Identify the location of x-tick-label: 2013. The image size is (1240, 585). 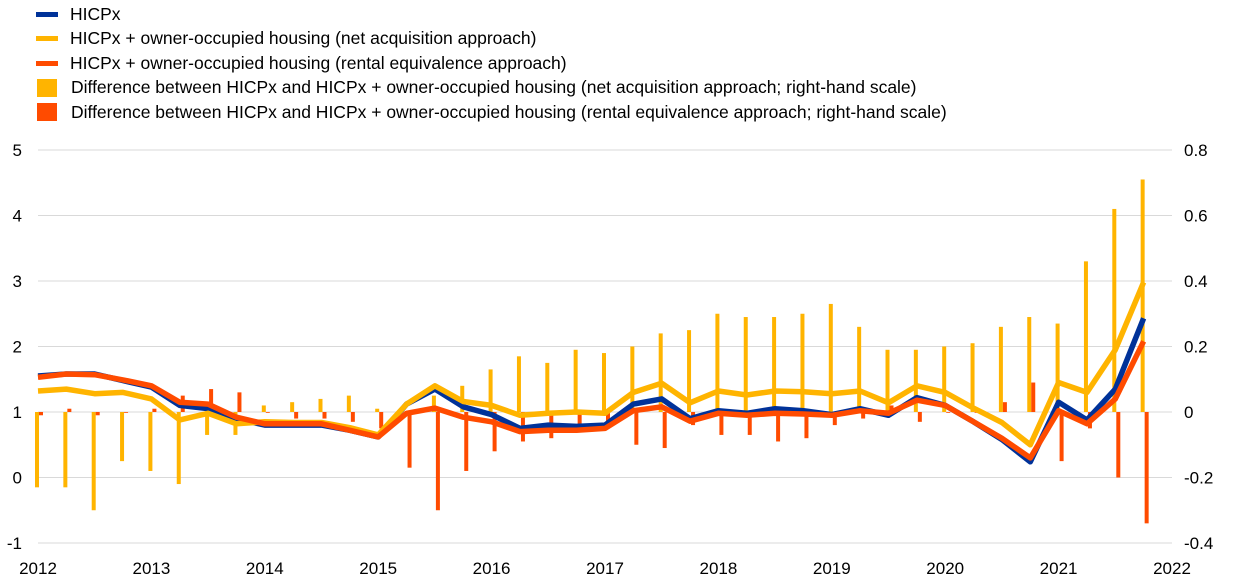
(151, 568).